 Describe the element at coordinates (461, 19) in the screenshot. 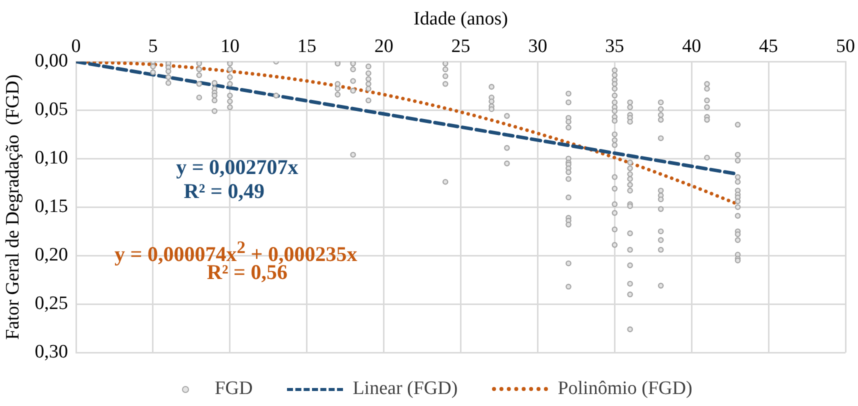

I see `x-axis-title: Idade (anos)` at that location.